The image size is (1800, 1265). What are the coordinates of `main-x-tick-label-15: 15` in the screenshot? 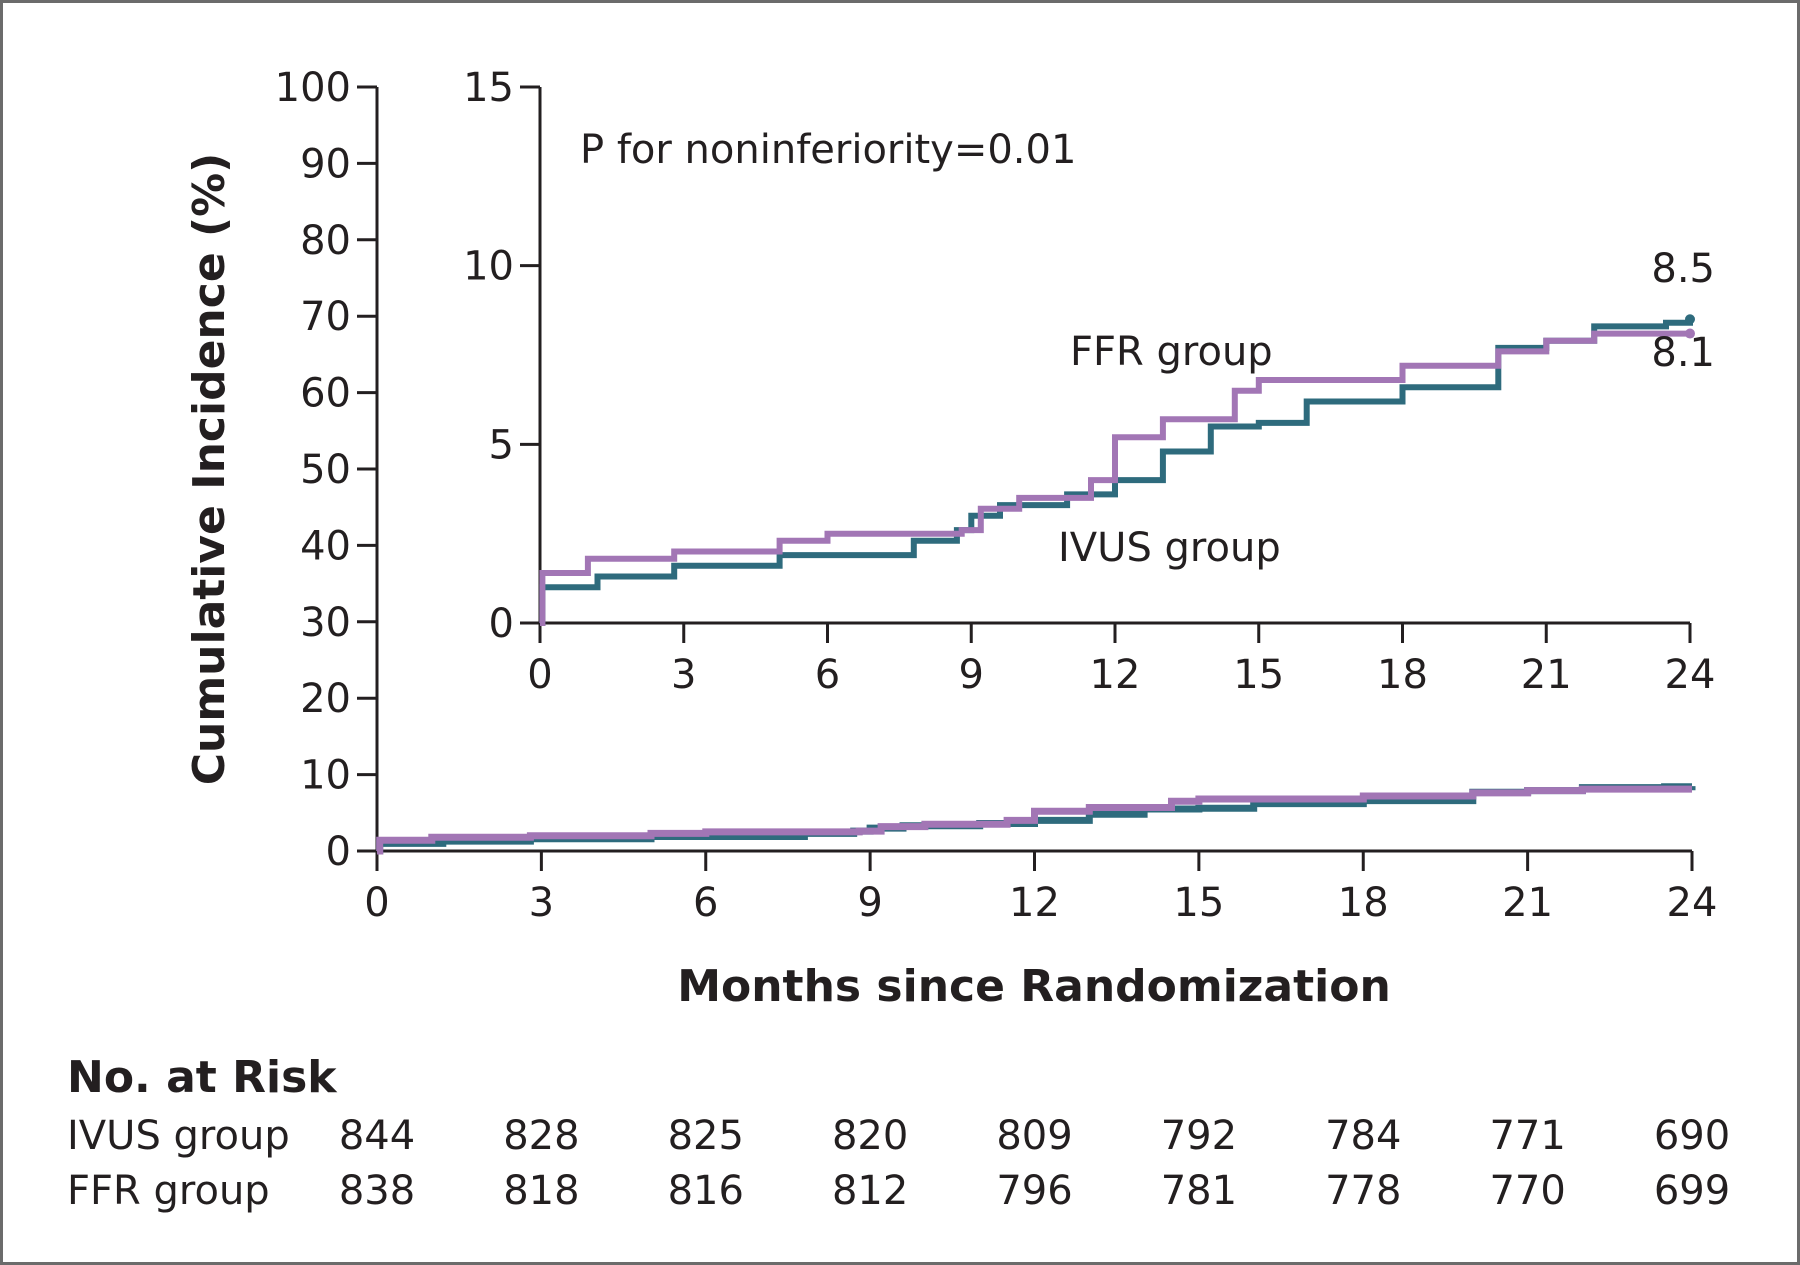 It's located at (1198, 903).